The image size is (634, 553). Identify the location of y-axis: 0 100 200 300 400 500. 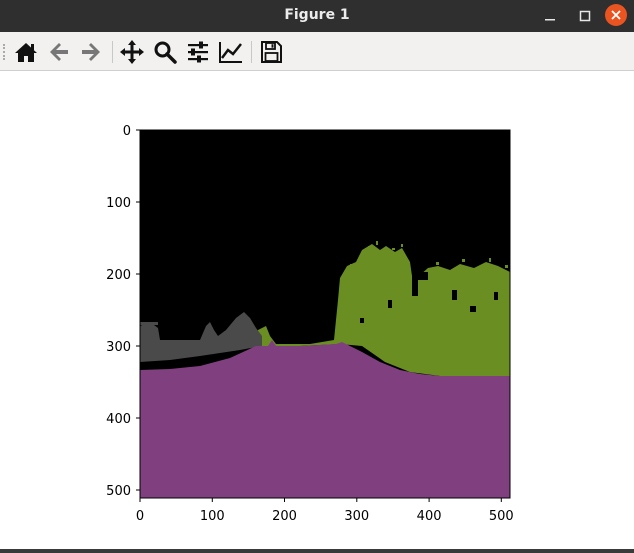
(123, 311).